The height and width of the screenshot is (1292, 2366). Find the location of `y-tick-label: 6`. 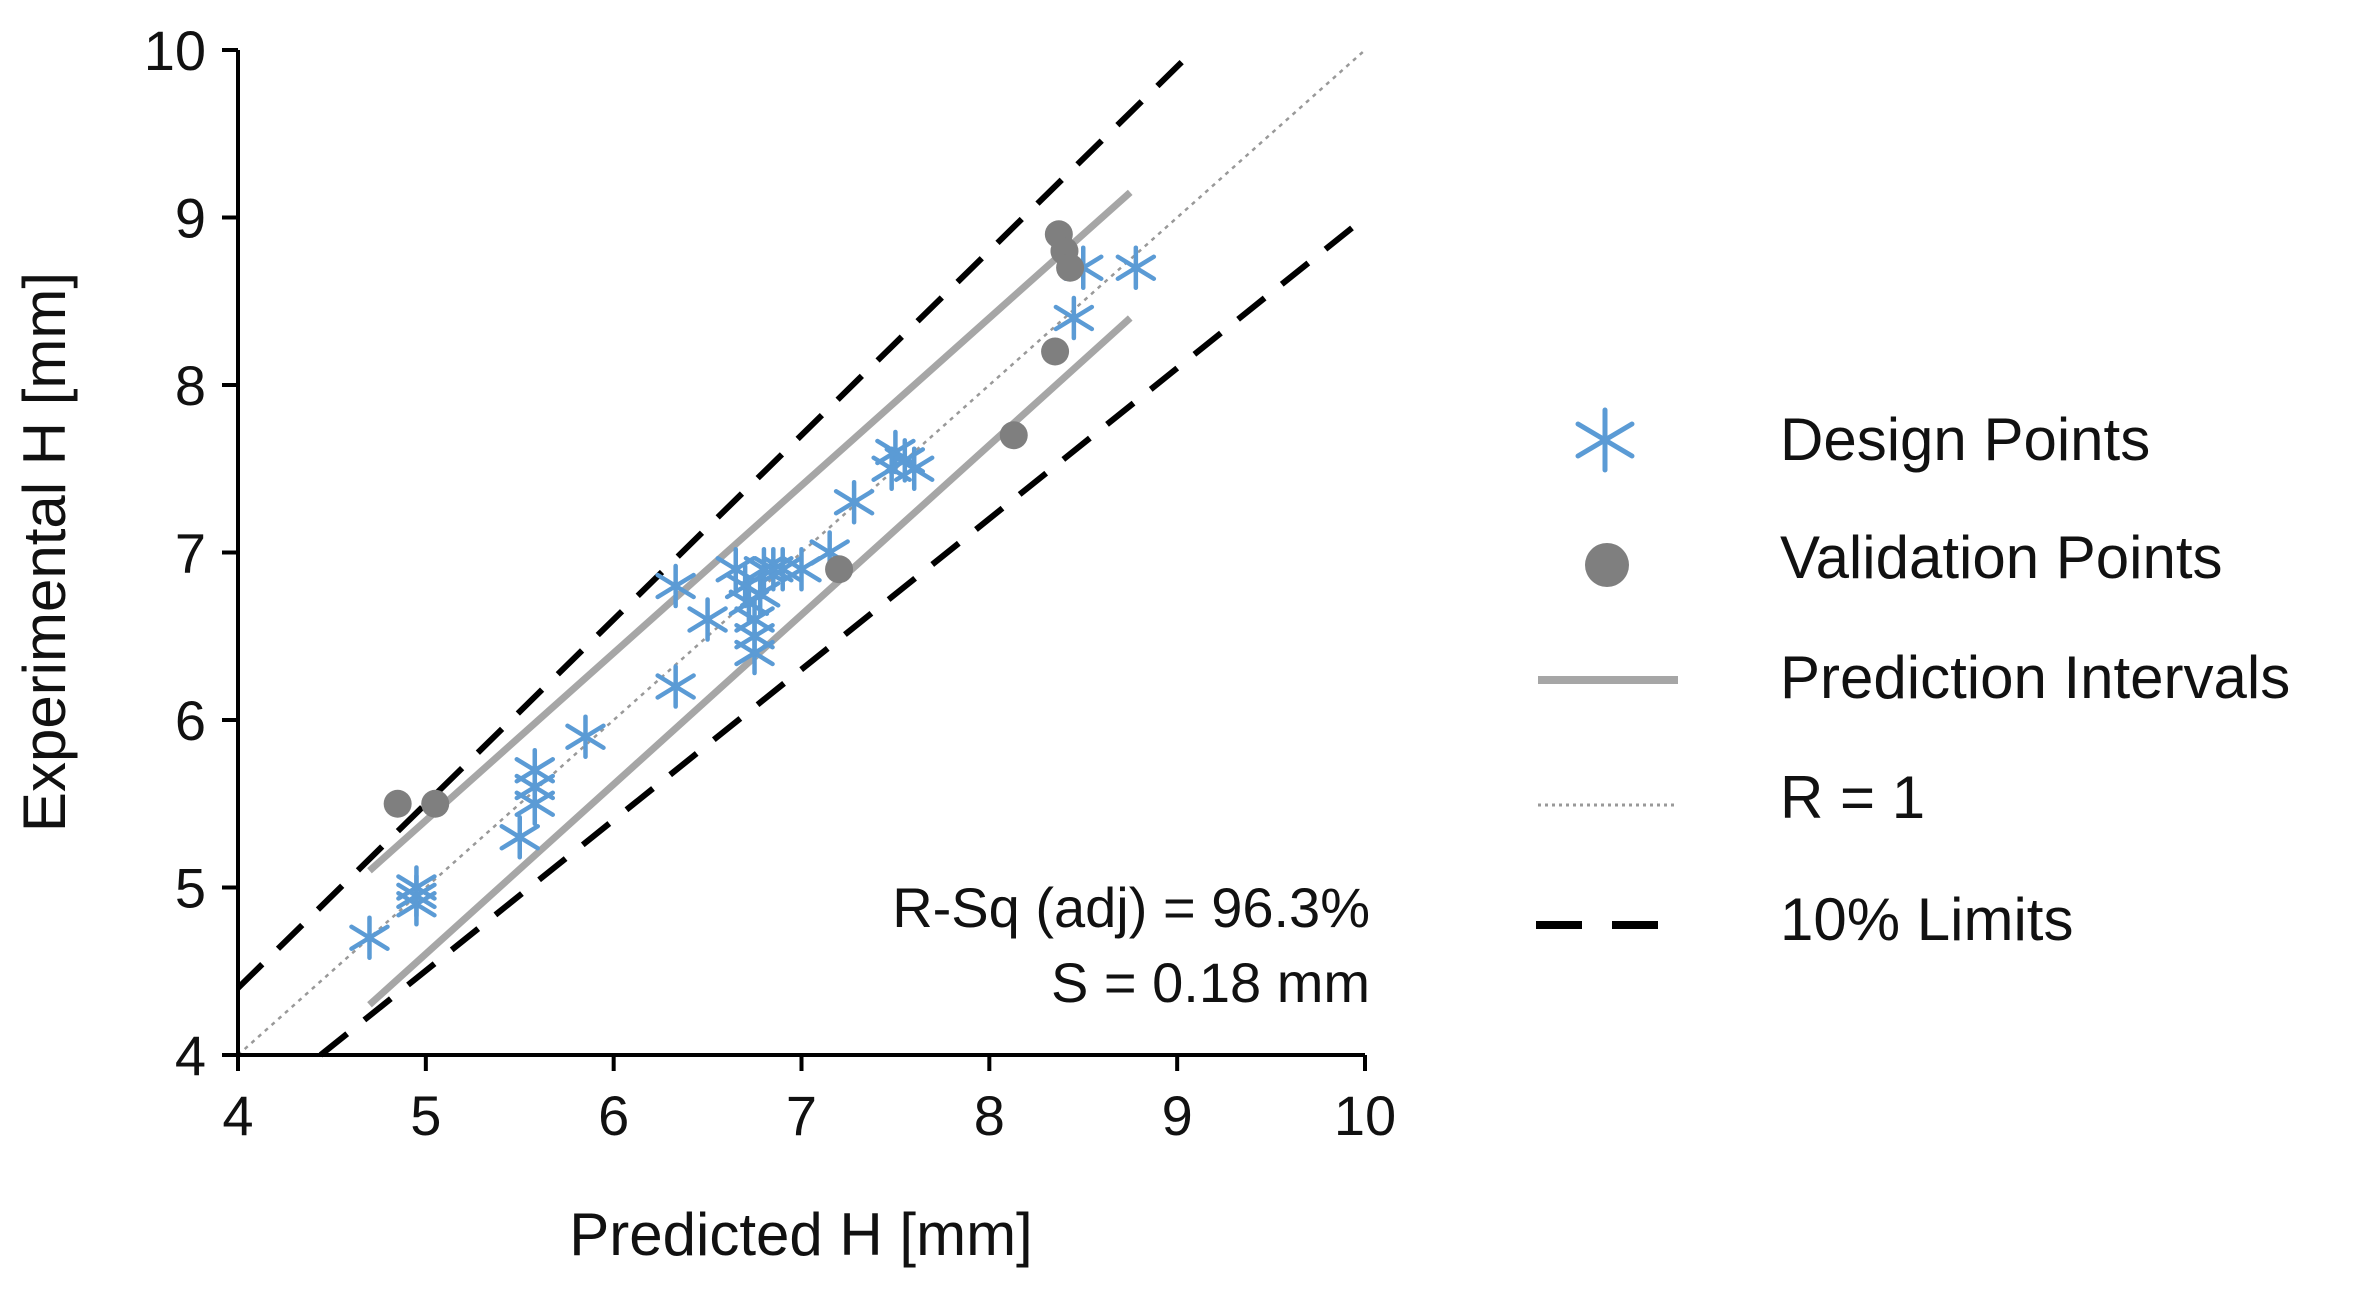

y-tick-label: 6 is located at coordinates (190, 720).